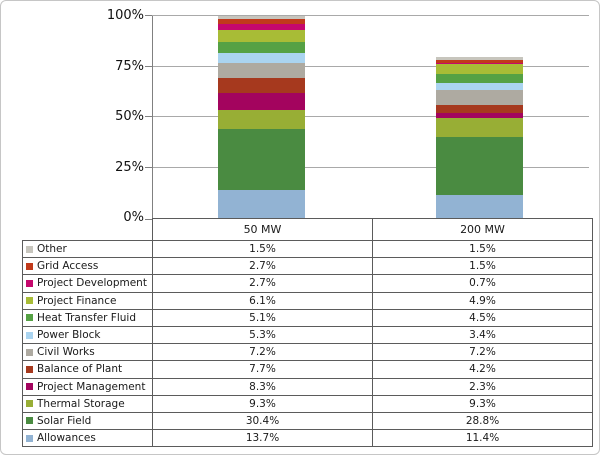 The width and height of the screenshot is (600, 455). Describe the element at coordinates (152, 117) in the screenshot. I see `y-axis-line` at that location.